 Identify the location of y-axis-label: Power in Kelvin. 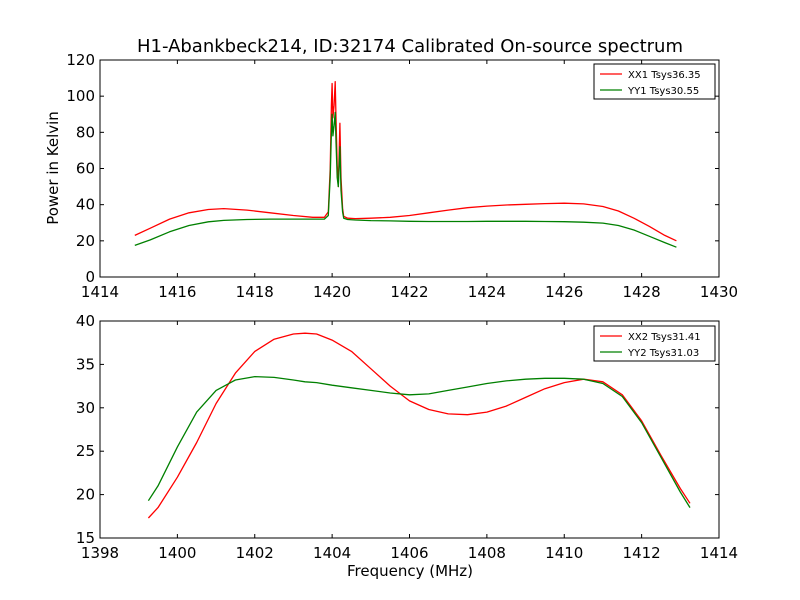
(53, 168).